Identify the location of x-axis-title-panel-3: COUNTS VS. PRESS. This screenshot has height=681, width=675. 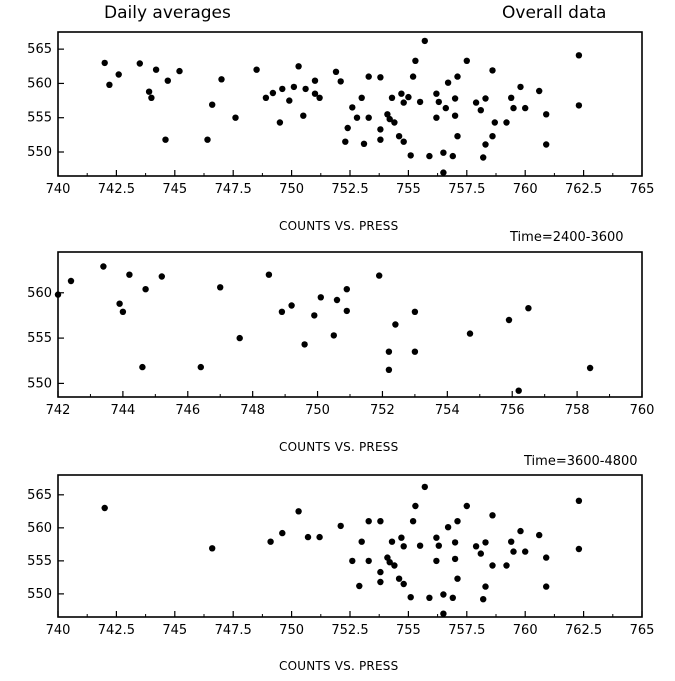
(339, 666).